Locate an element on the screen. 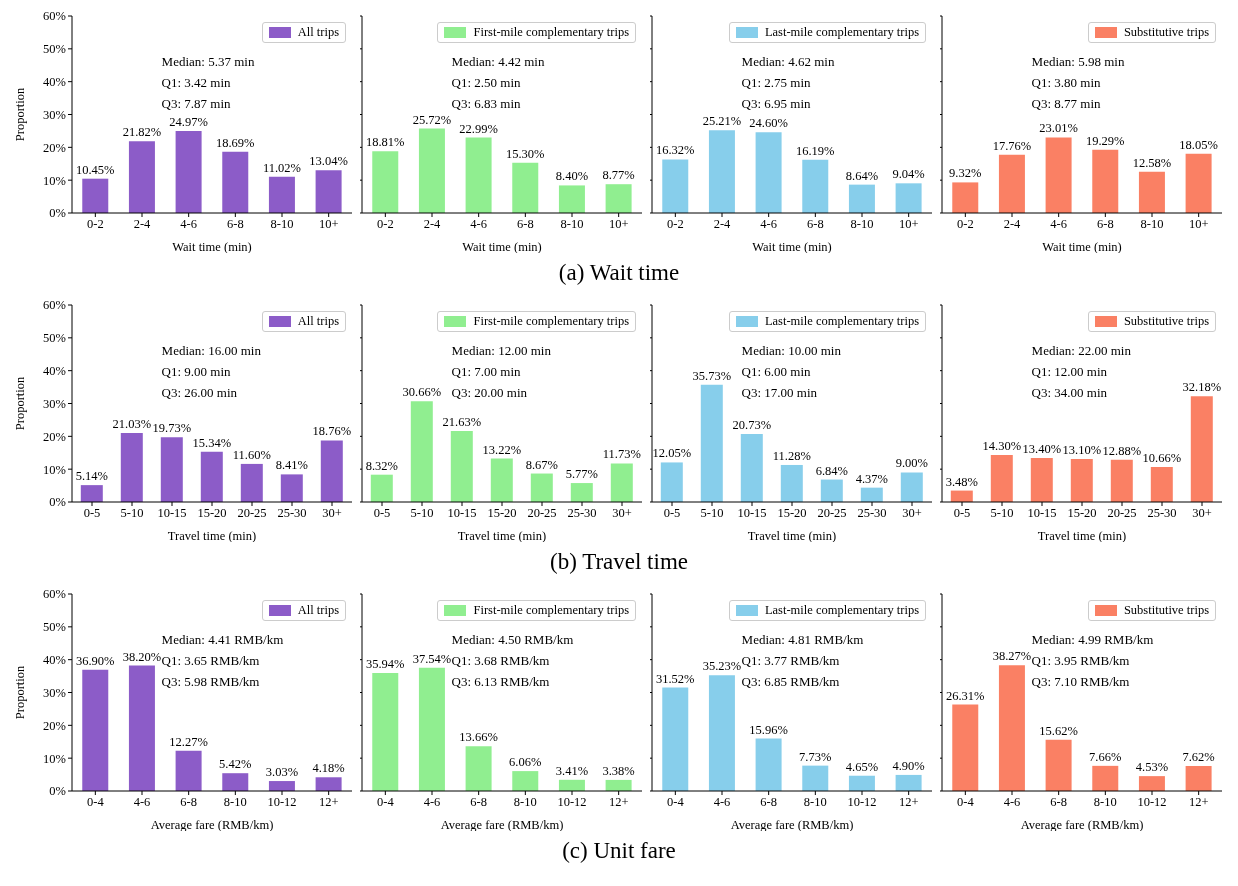 Image resolution: width=1238 pixels, height=886 pixels. data-label: 9.00% is located at coordinates (911, 463).